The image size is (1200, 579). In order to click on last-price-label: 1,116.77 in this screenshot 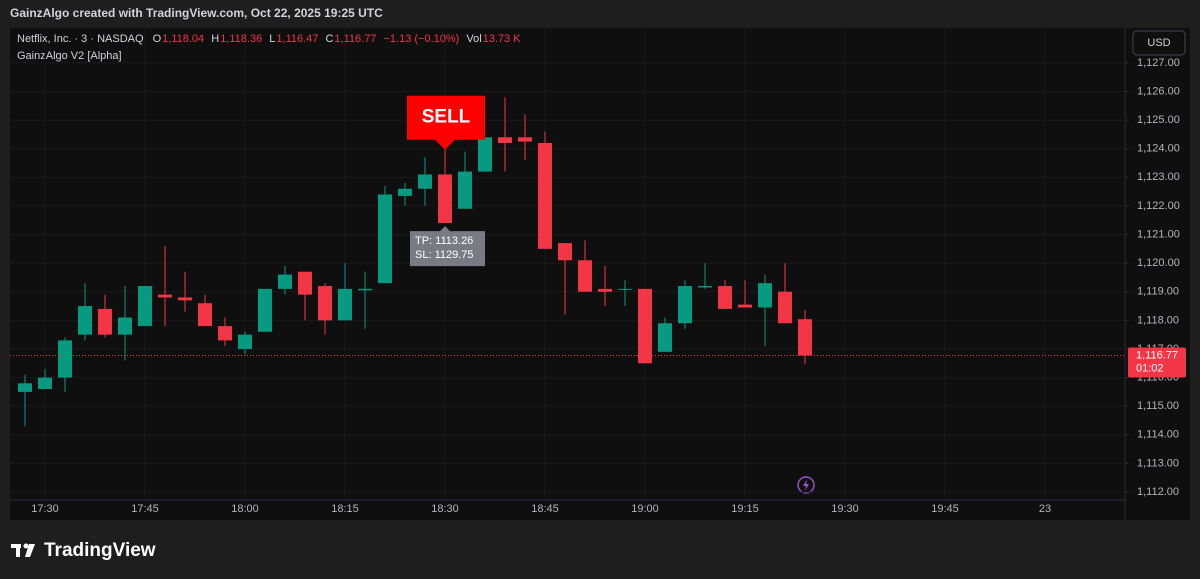, I will do `click(1157, 355)`.